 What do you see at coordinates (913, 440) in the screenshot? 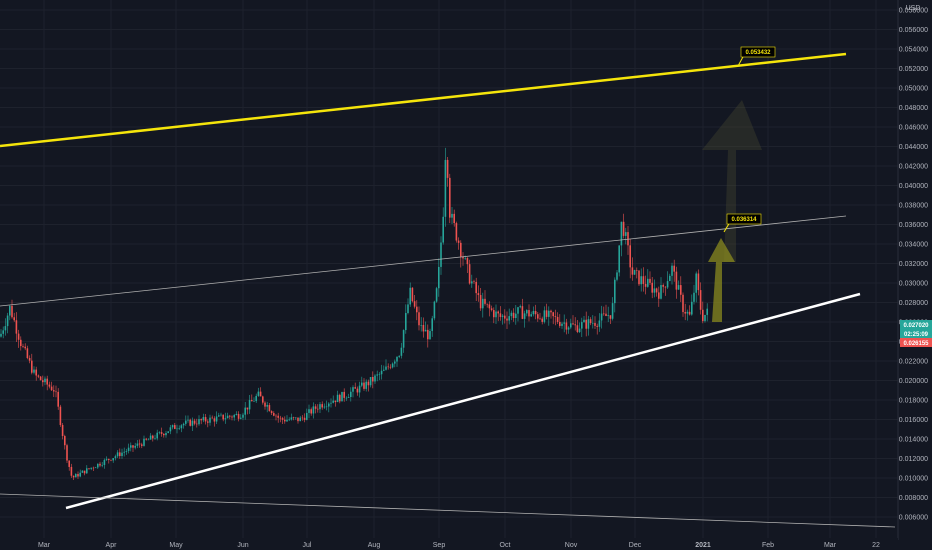
I see `y-tick-label: 0.014000` at bounding box center [913, 440].